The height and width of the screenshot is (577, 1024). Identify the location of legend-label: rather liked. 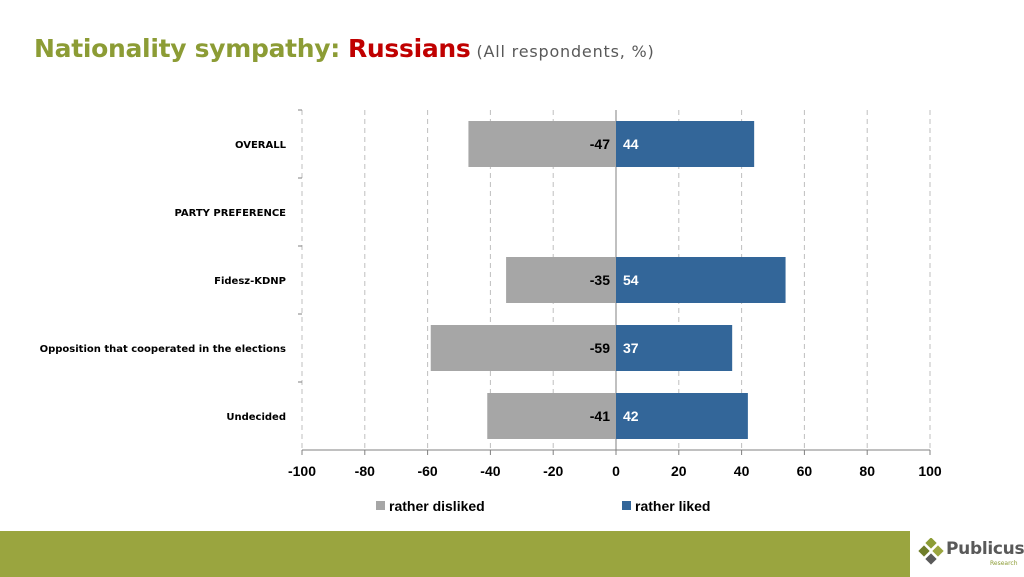
(672, 506).